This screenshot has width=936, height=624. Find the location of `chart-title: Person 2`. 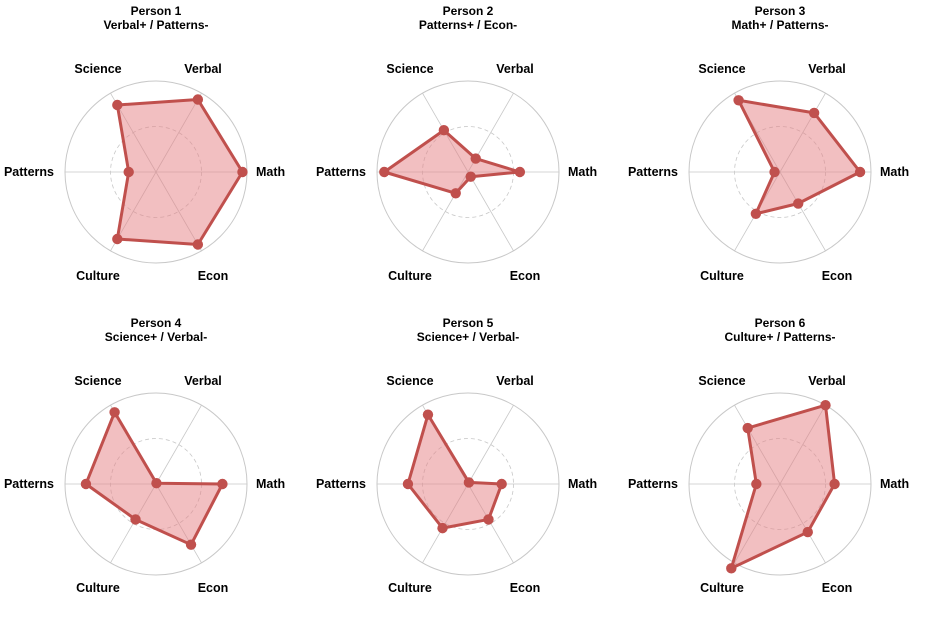

chart-title: Person 2 is located at coordinates (468, 11).